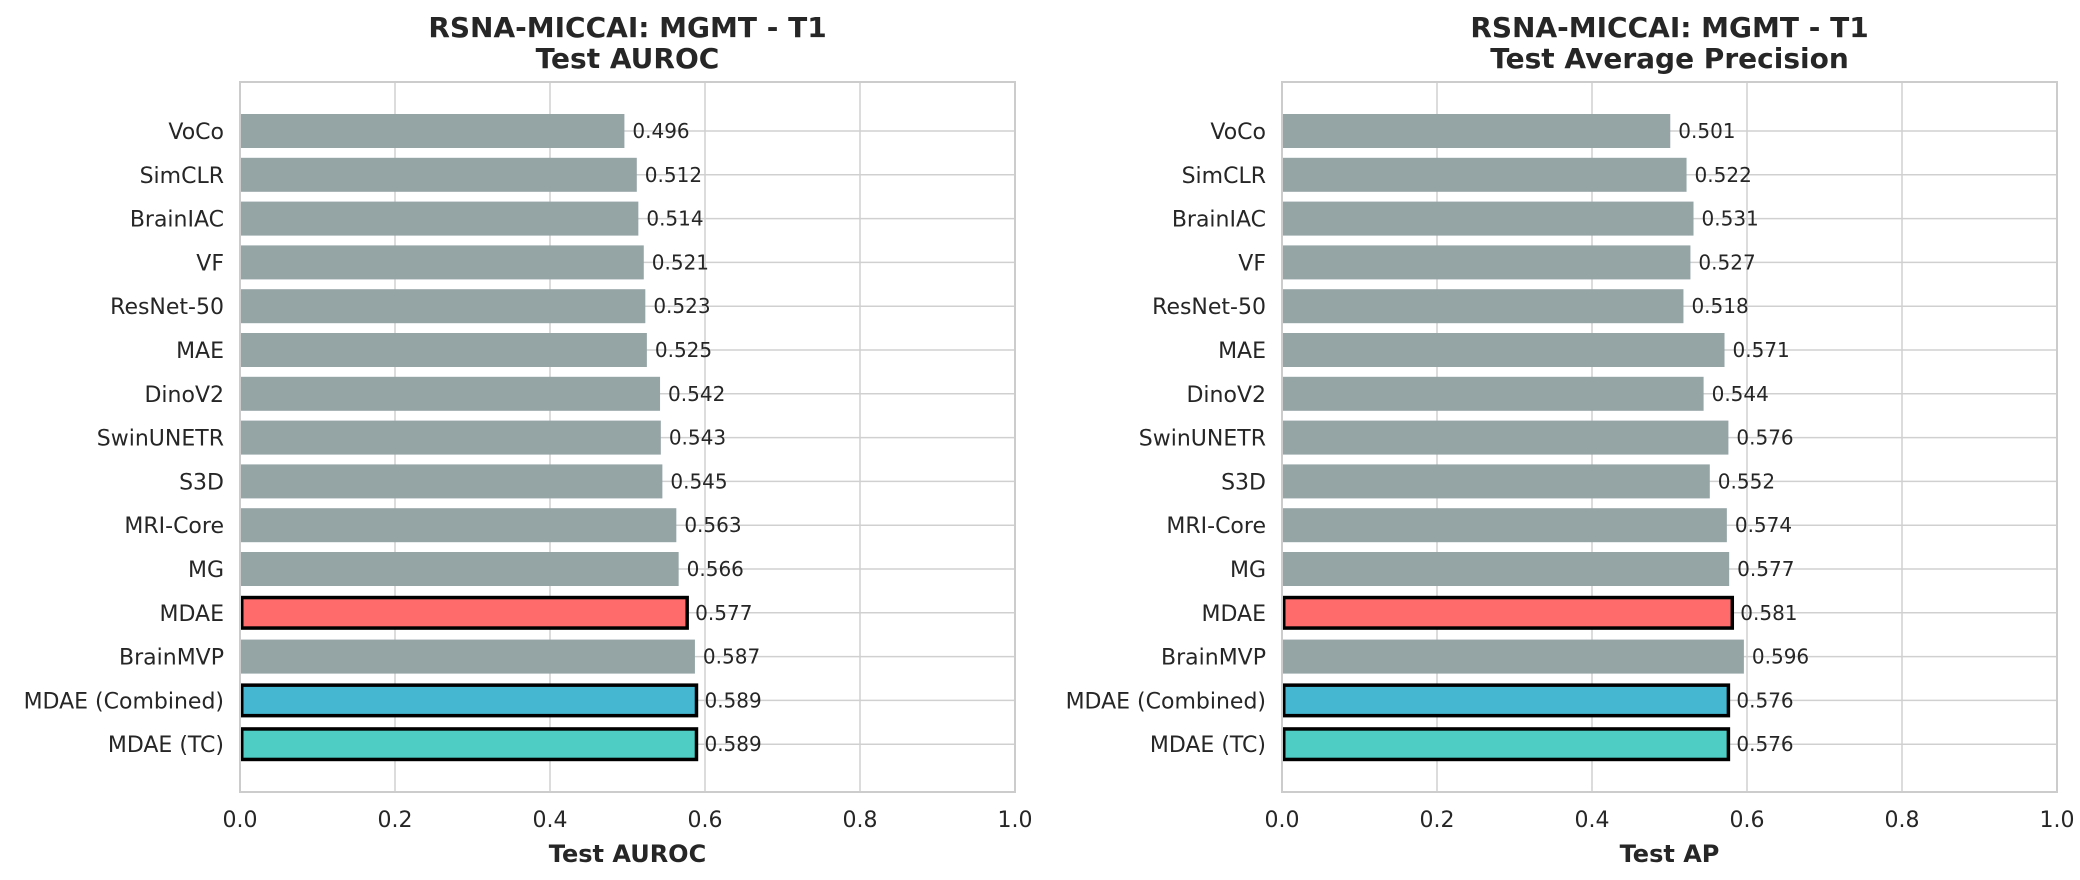 Image resolution: width=2080 pixels, height=880 pixels. What do you see at coordinates (206, 570) in the screenshot?
I see `chart1-ytick-label-mg: MG` at bounding box center [206, 570].